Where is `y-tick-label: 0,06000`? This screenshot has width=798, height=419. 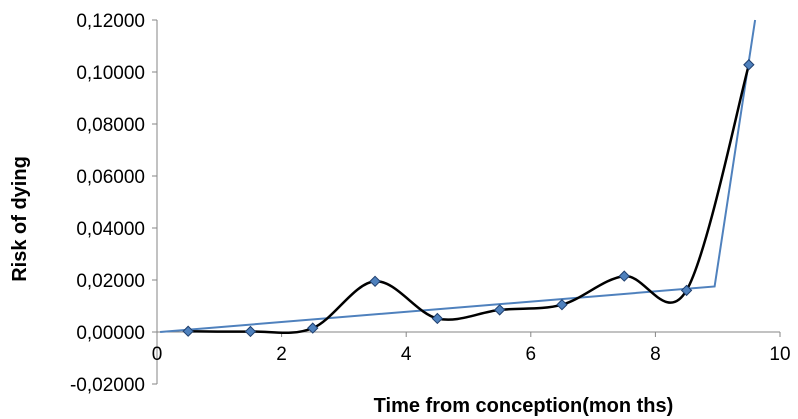 y-tick-label: 0,06000 is located at coordinates (110, 177).